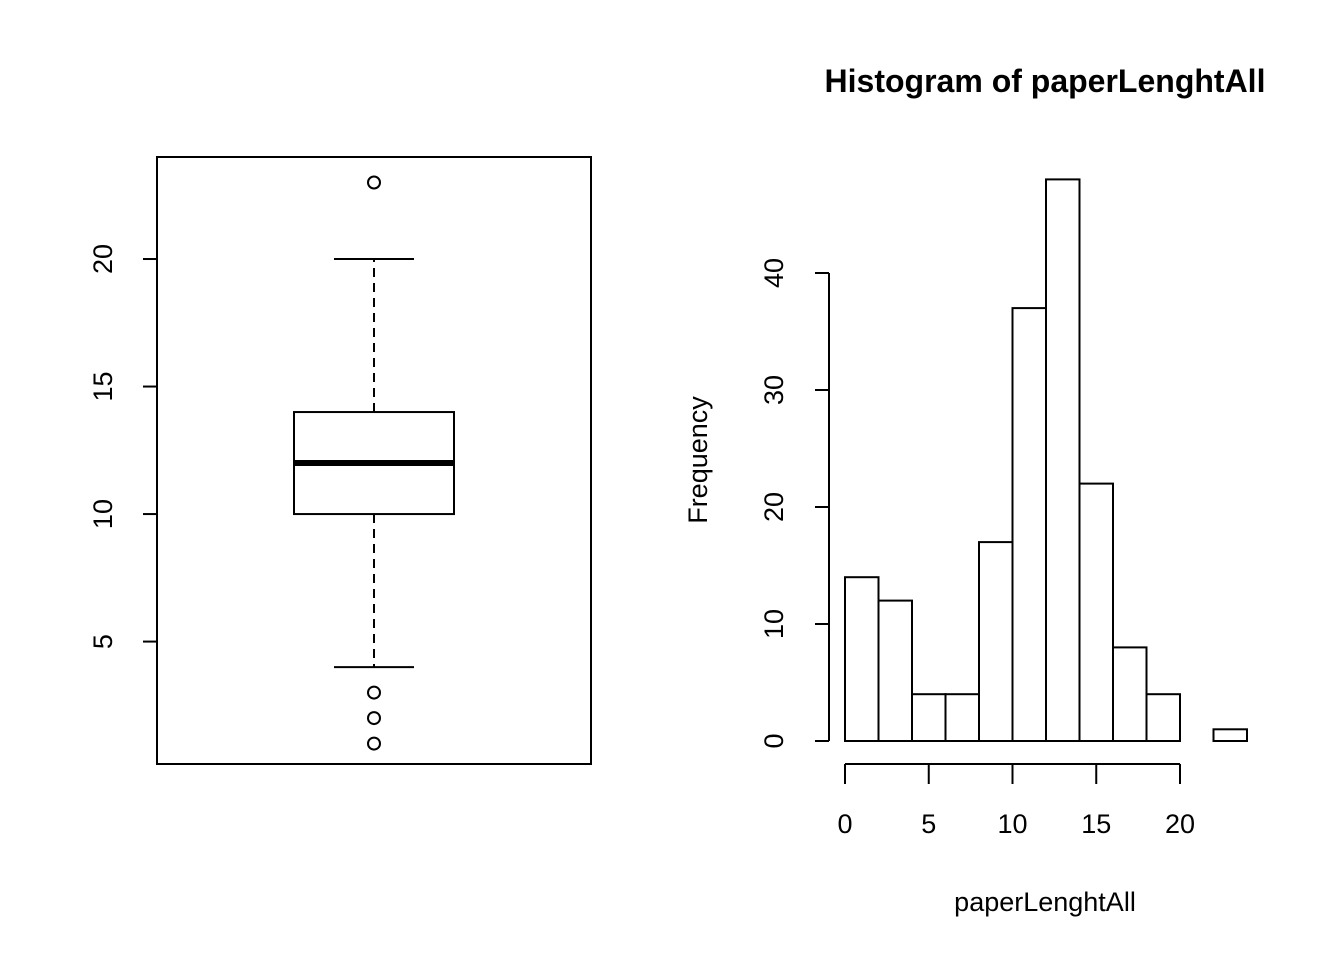 This screenshot has height=960, width=1344. Describe the element at coordinates (1045, 81) in the screenshot. I see `histogram-title: Histogram of paperLenghtAll` at that location.